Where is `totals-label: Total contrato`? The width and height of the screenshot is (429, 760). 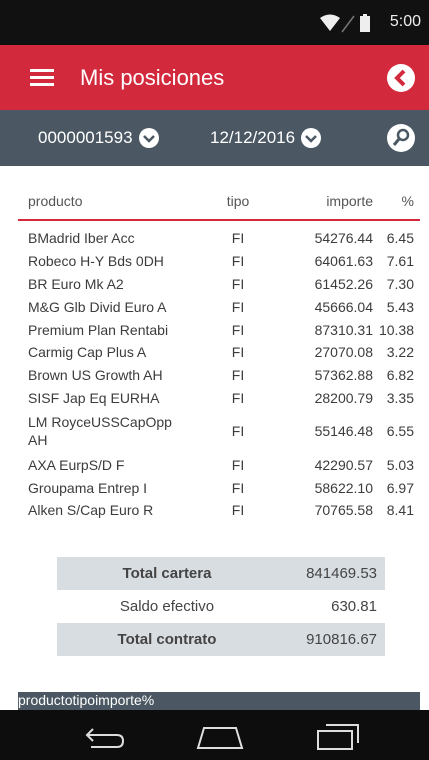 totals-label: Total contrato is located at coordinates (167, 639).